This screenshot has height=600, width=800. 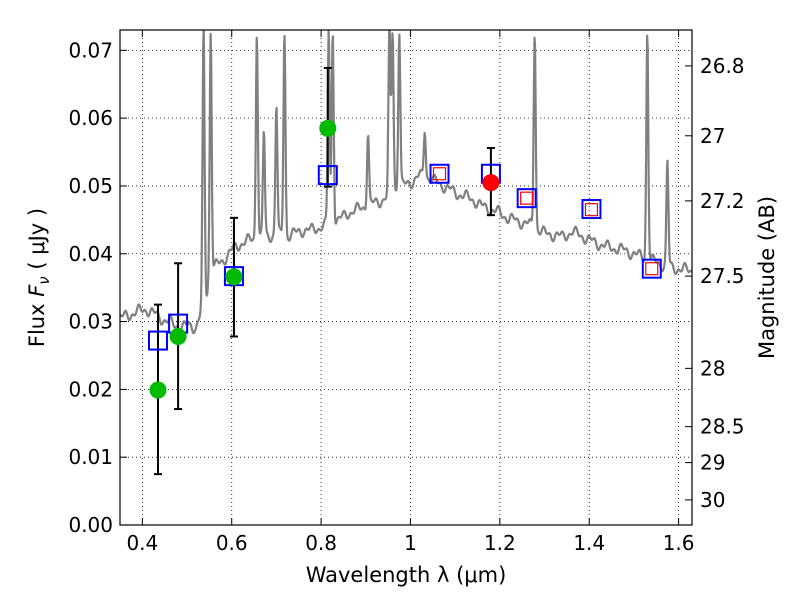 What do you see at coordinates (90, 118) in the screenshot?
I see `y-tick-label: 0.06` at bounding box center [90, 118].